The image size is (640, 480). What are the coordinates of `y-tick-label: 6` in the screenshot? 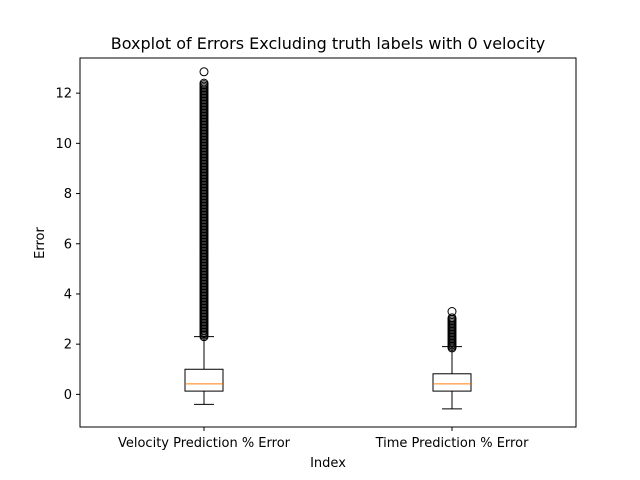 It's located at (68, 244).